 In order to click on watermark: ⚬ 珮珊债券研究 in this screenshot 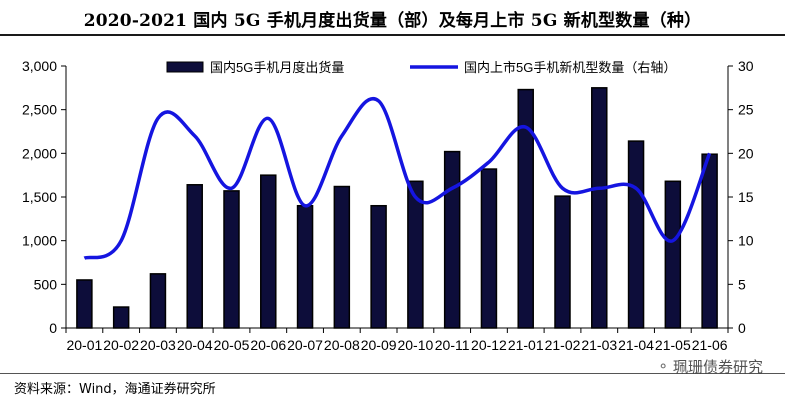, I will do `click(710, 366)`.